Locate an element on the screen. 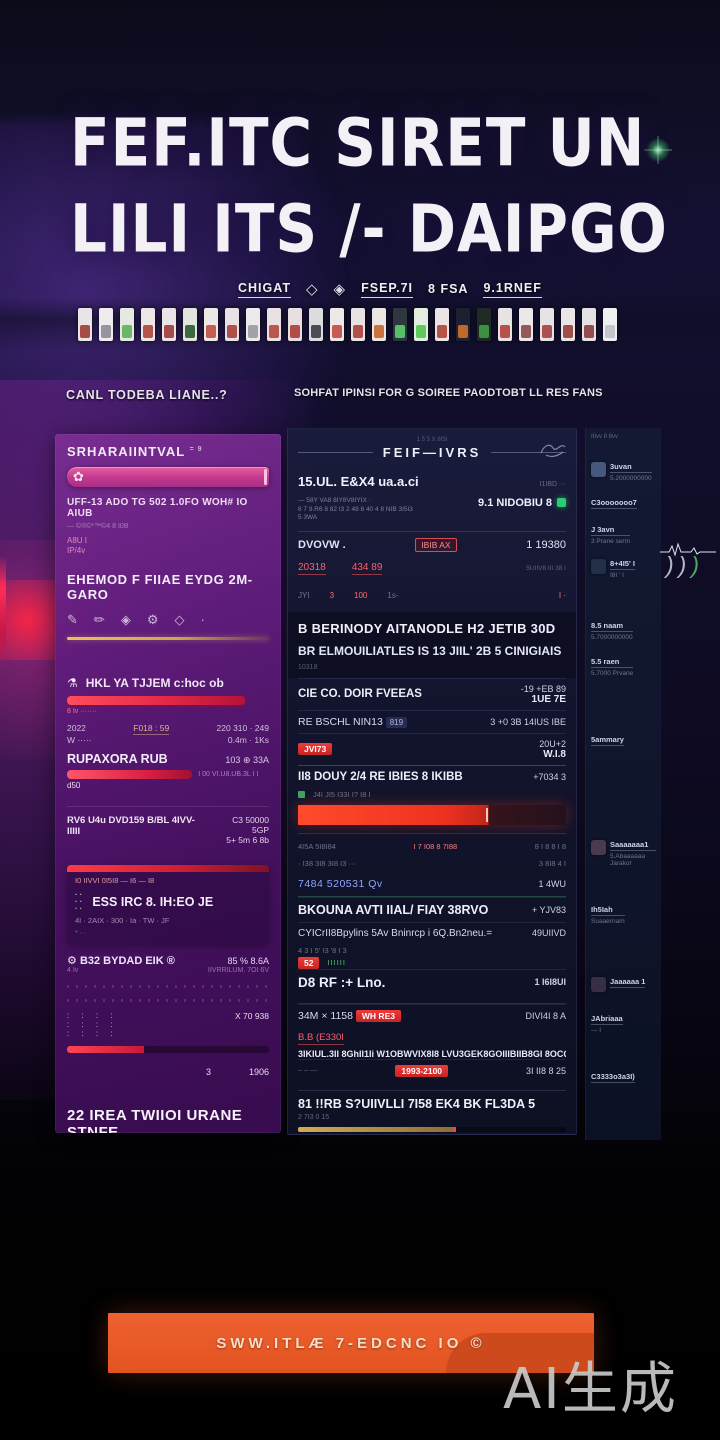  center-row-2: DVOVW . IBIB AX 1 19380 is located at coordinates (432, 544).